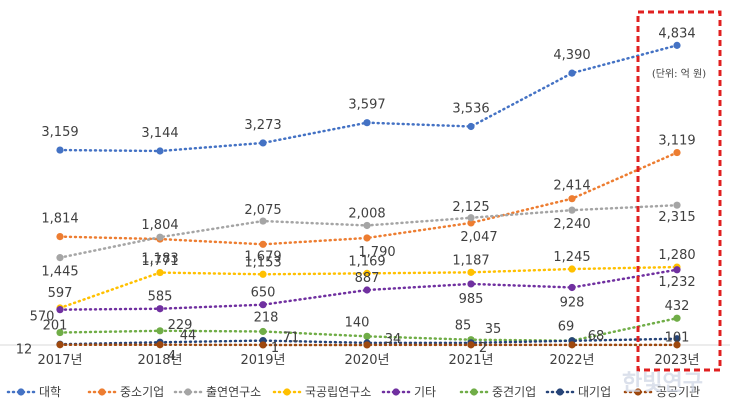 The height and width of the screenshot is (417, 730). What do you see at coordinates (366, 261) in the screenshot?
I see `data-label: 1,169` at bounding box center [366, 261].